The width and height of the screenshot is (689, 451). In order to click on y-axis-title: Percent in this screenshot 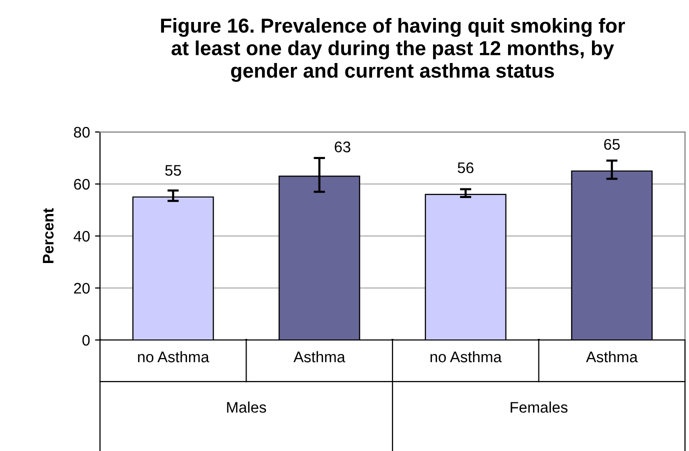, I will do `click(48, 235)`.